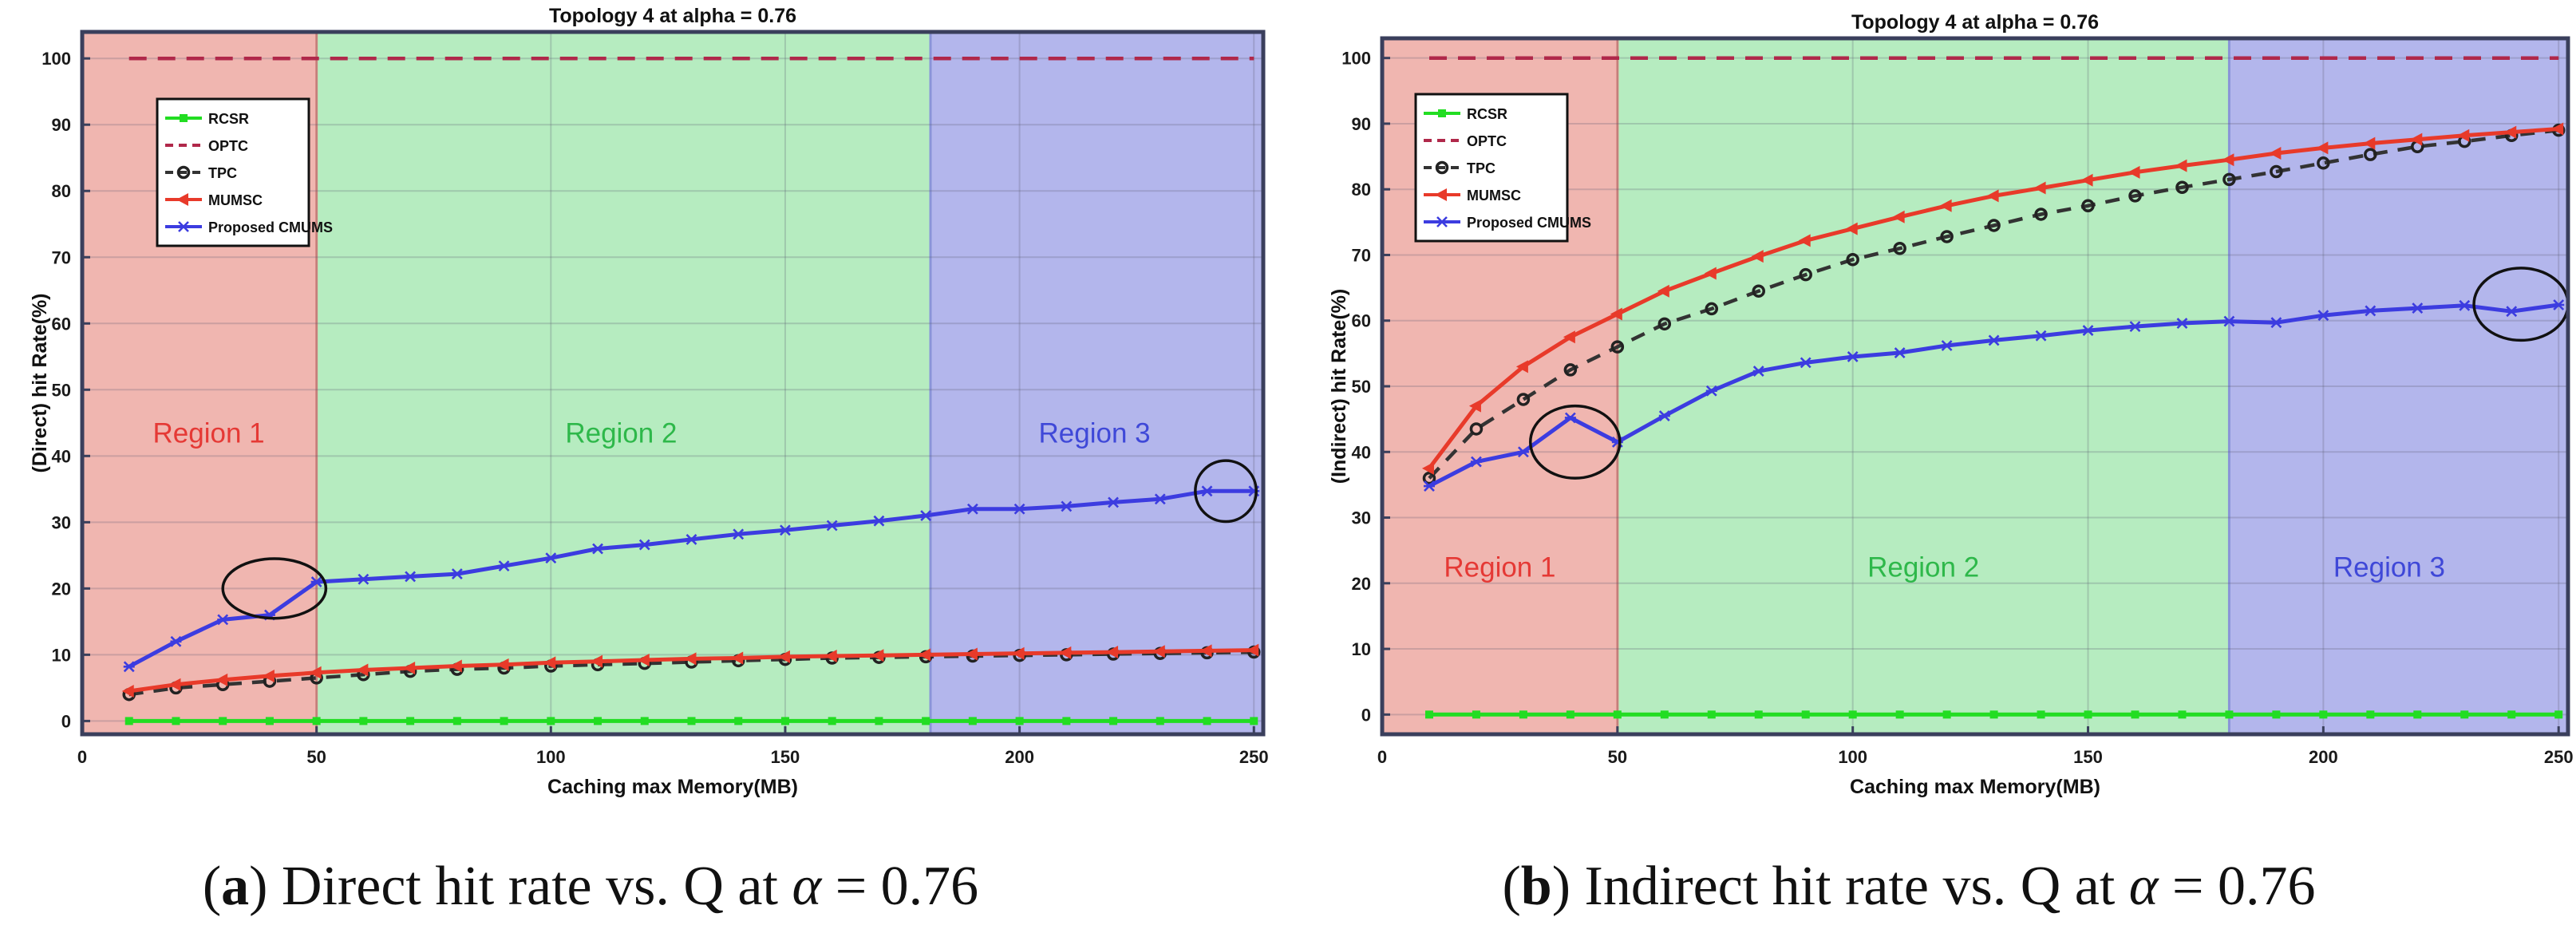 This screenshot has height=929, width=2576. I want to click on chart-b-y-tick-label-30: 30, so click(1361, 518).